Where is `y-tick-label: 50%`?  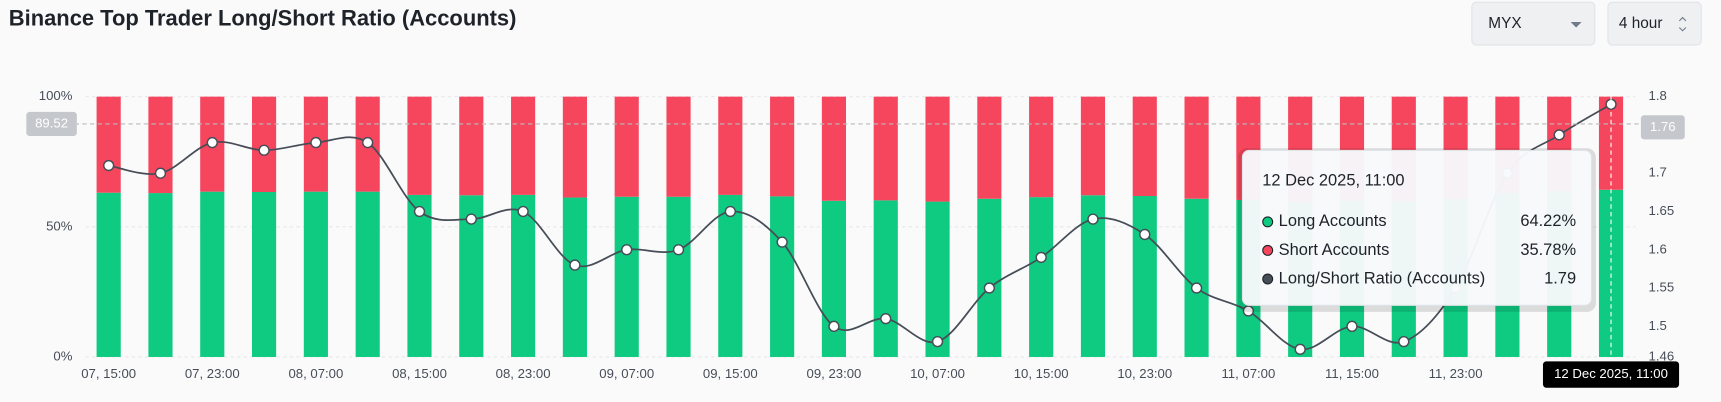 y-tick-label: 50% is located at coordinates (59, 225).